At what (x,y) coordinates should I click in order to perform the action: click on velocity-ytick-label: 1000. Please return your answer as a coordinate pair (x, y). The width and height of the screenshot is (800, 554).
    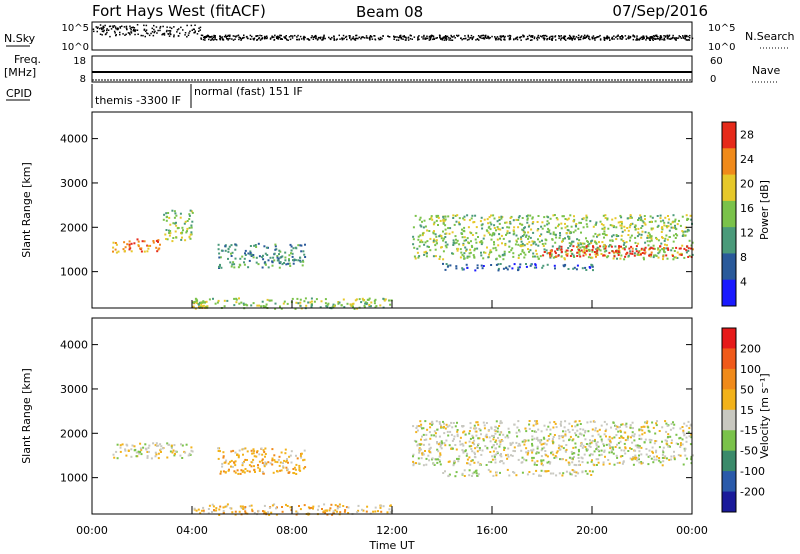
    Looking at the image, I should click on (74, 478).